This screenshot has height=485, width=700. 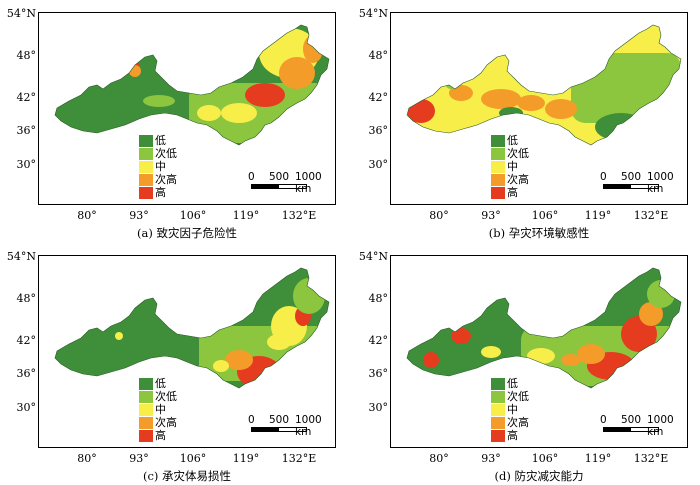 What do you see at coordinates (26, 298) in the screenshot?
I see `y-tick-48: 48°` at bounding box center [26, 298].